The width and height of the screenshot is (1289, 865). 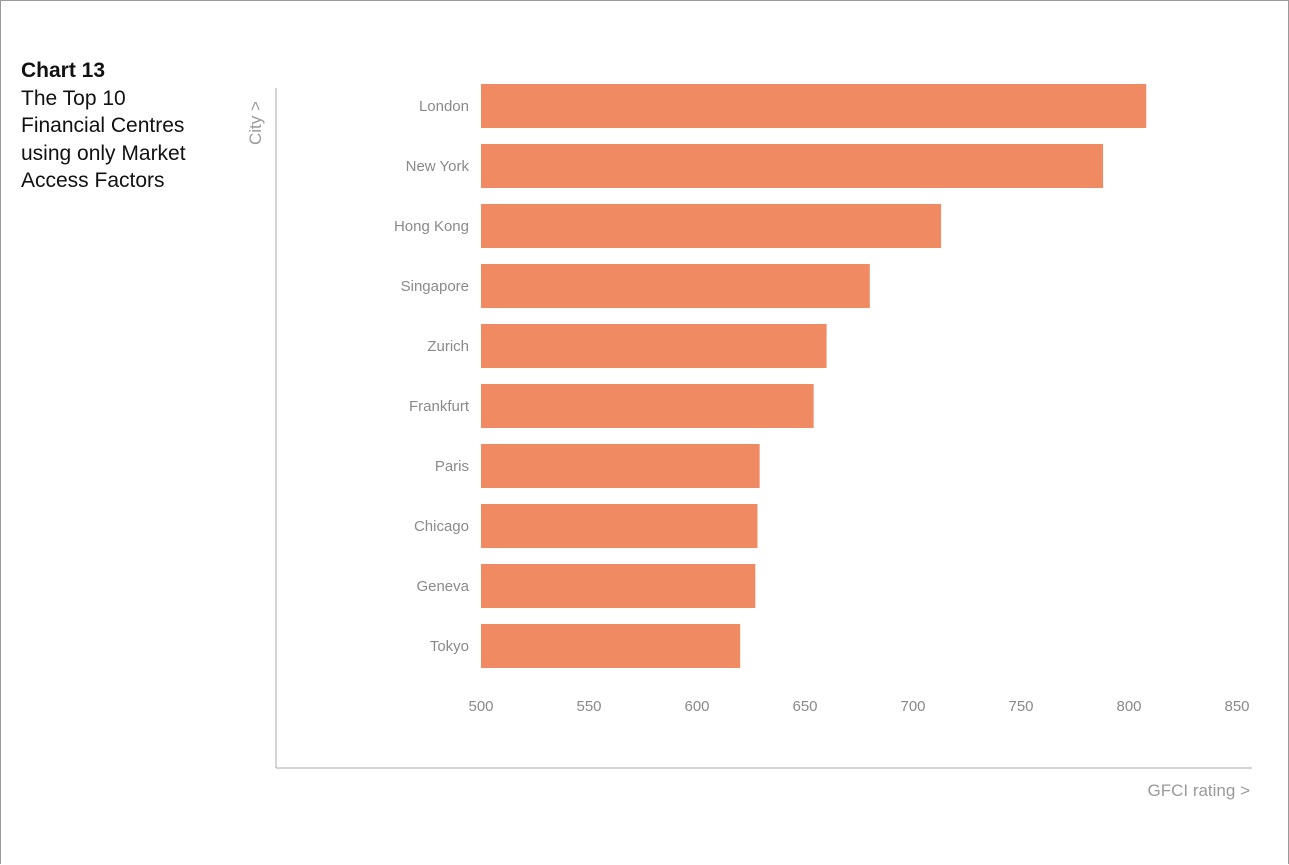 What do you see at coordinates (480, 706) in the screenshot?
I see `x-tick-label: 500` at bounding box center [480, 706].